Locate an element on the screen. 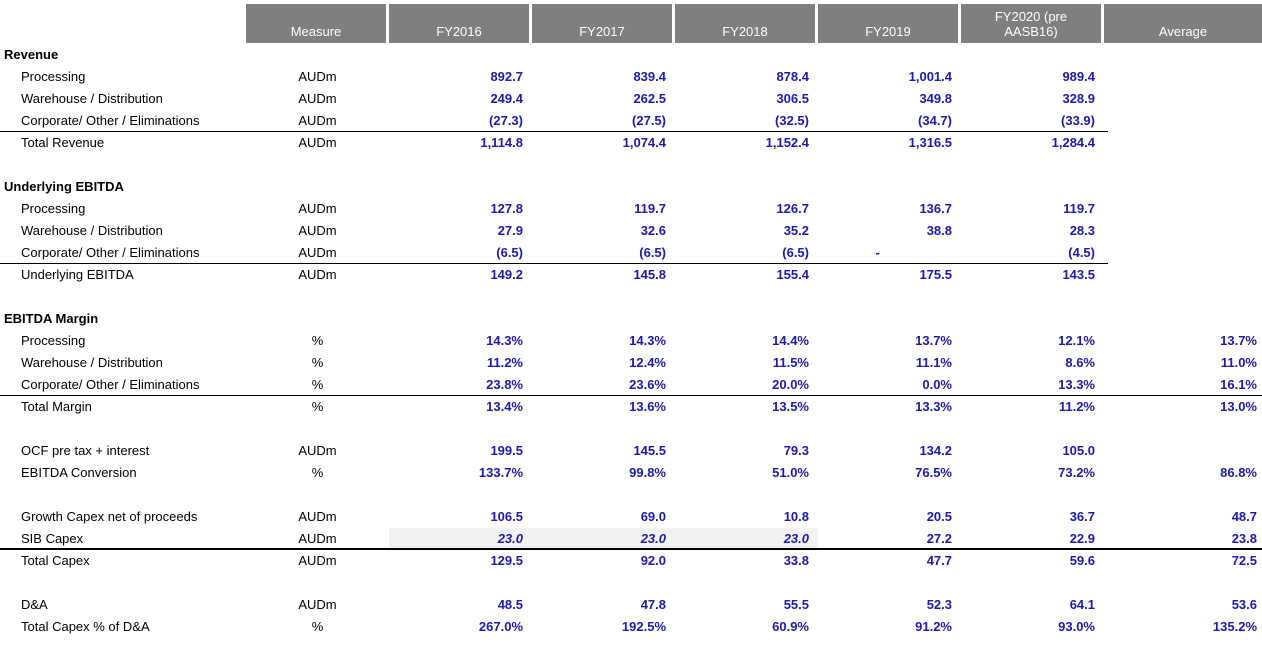 The height and width of the screenshot is (651, 1262). value-cell-fy2020-pre-aasb16: (33.9) is located at coordinates (1078, 120).